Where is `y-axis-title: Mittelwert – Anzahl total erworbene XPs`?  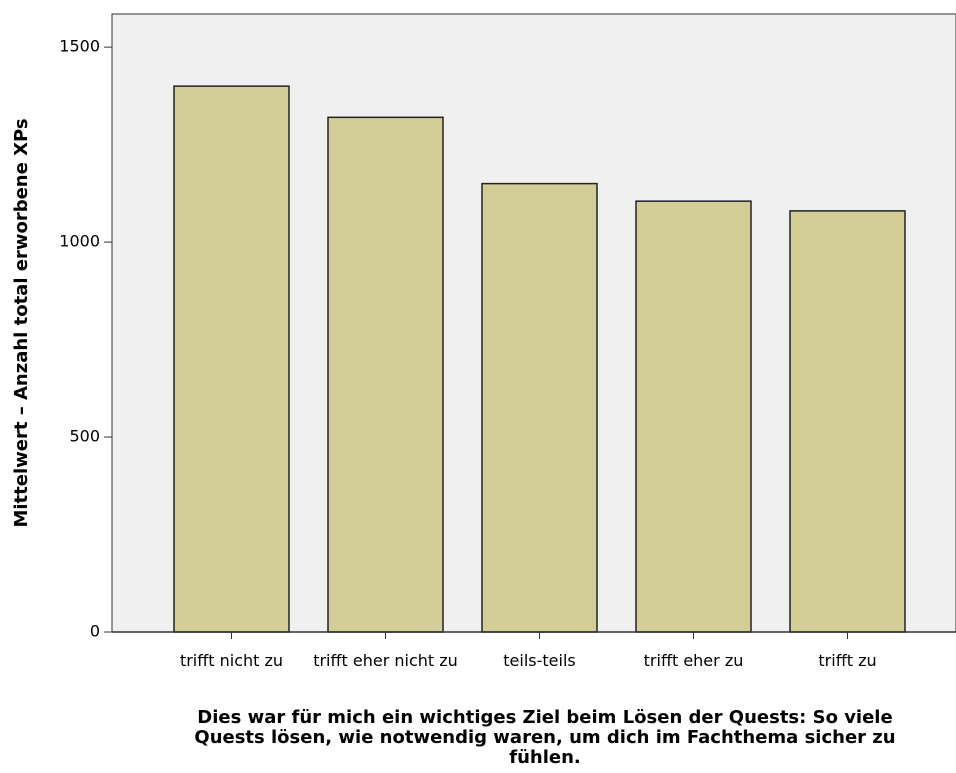 y-axis-title: Mittelwert – Anzahl total erworbene XPs is located at coordinates (21, 322).